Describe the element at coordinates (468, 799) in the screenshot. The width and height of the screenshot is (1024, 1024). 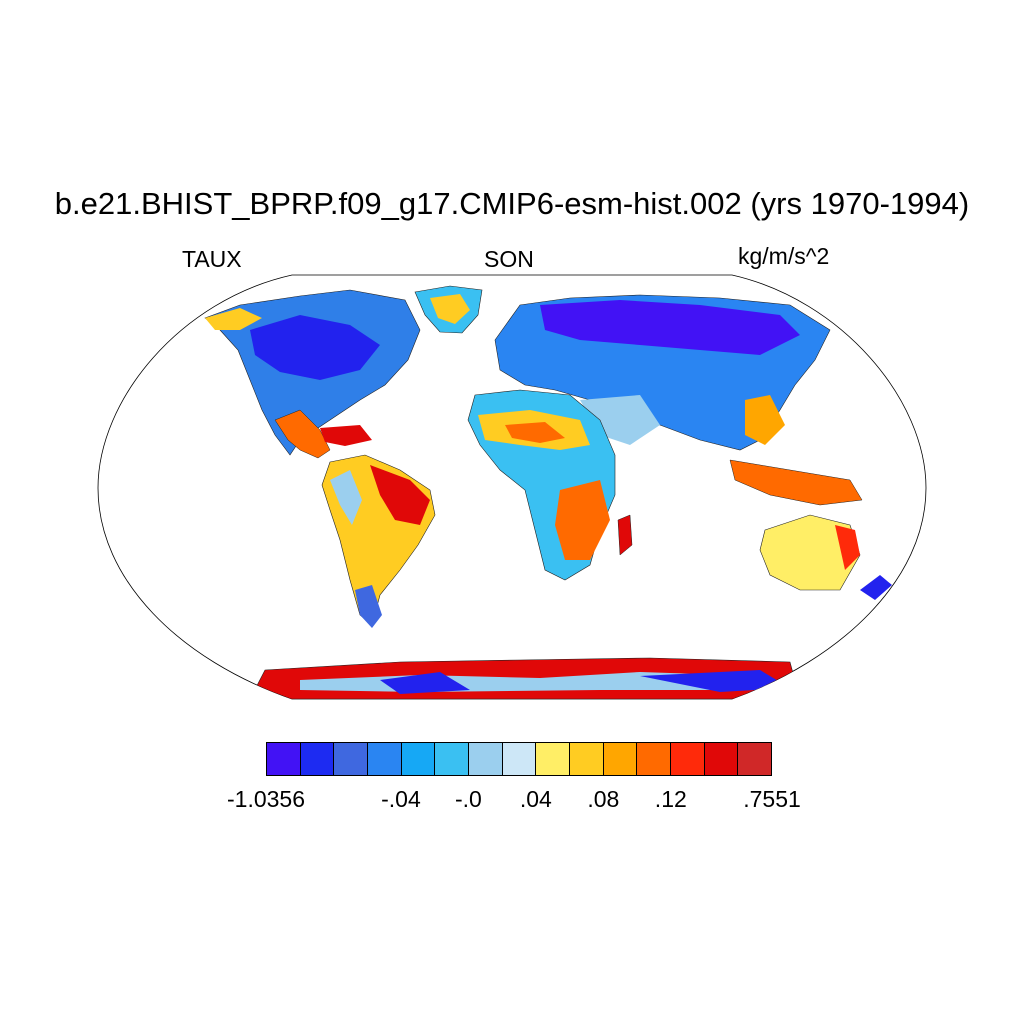
I see `colorbar-tick-label: -.0` at that location.